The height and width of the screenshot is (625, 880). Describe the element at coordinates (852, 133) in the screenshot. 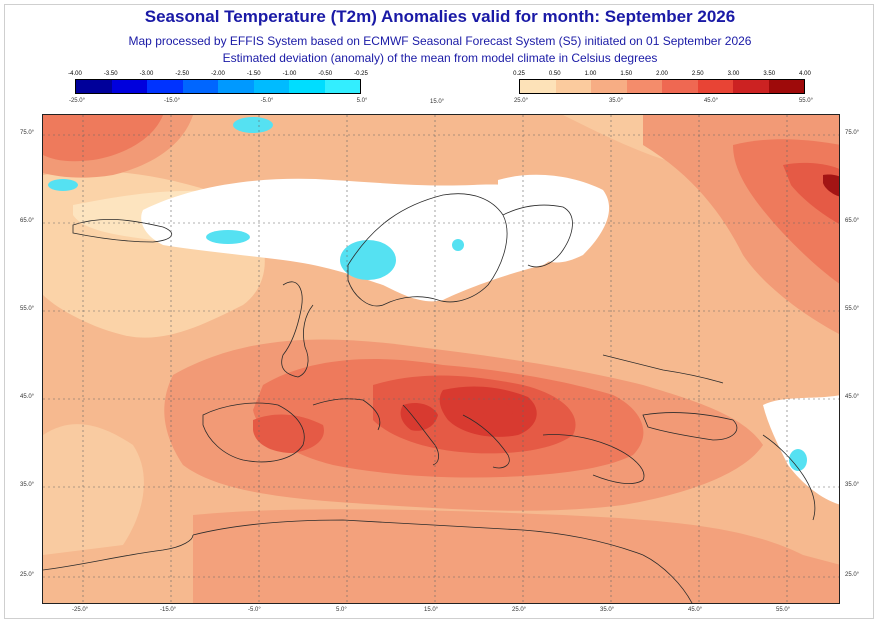

I see `lat-label-right: 75.0°` at that location.